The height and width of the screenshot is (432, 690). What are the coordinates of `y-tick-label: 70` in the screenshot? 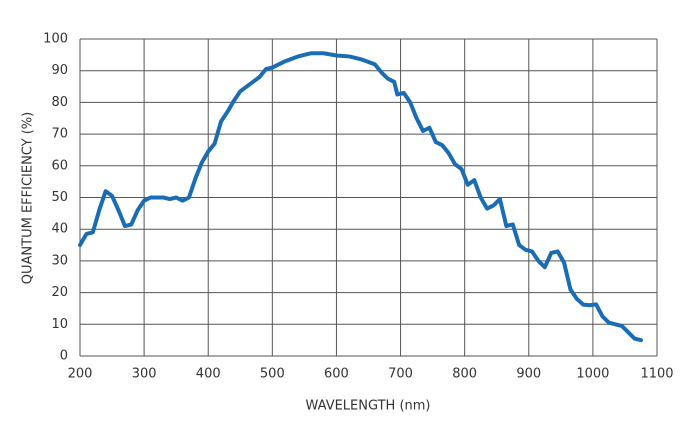 It's located at (59, 134).